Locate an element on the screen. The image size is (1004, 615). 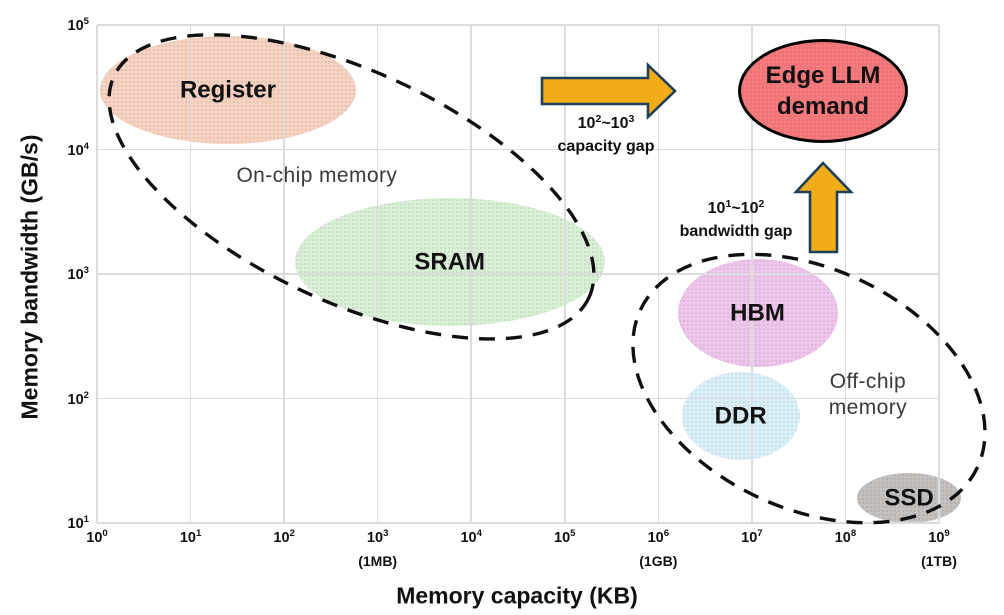
x-tick-sublabel: (1MB) is located at coordinates (378, 561).